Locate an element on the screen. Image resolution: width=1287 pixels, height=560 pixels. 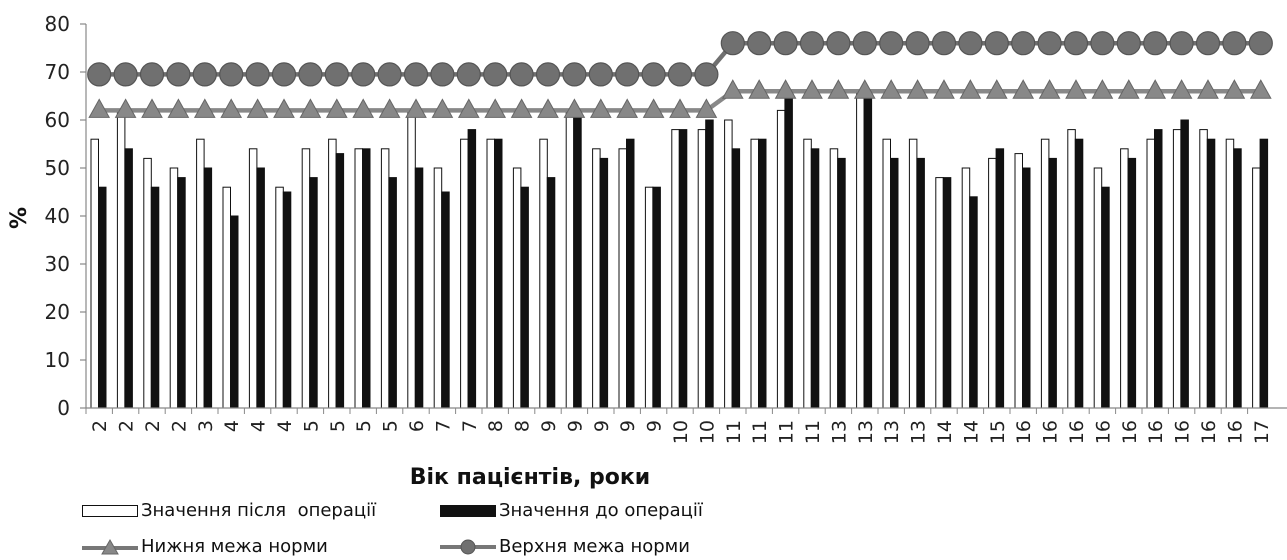
legend-swatch-after is located at coordinates (110, 510).